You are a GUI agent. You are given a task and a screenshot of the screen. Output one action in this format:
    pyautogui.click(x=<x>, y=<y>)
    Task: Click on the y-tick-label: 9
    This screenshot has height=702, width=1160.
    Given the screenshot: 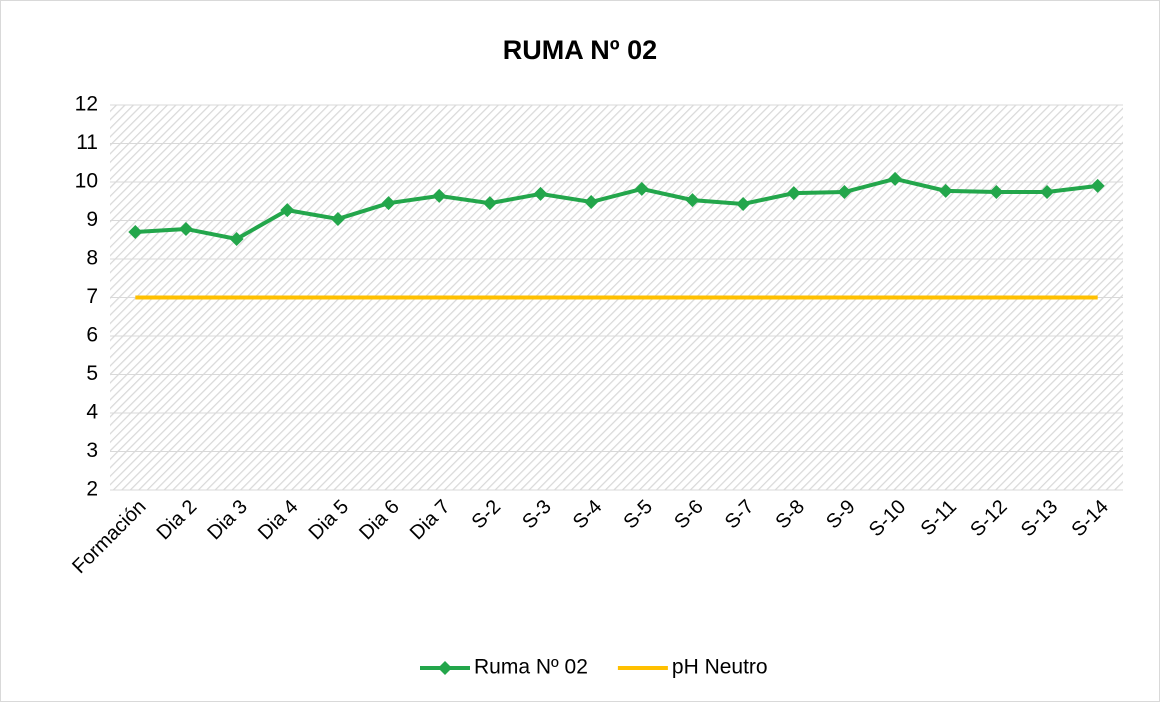 What is the action you would take?
    pyautogui.click(x=92, y=219)
    